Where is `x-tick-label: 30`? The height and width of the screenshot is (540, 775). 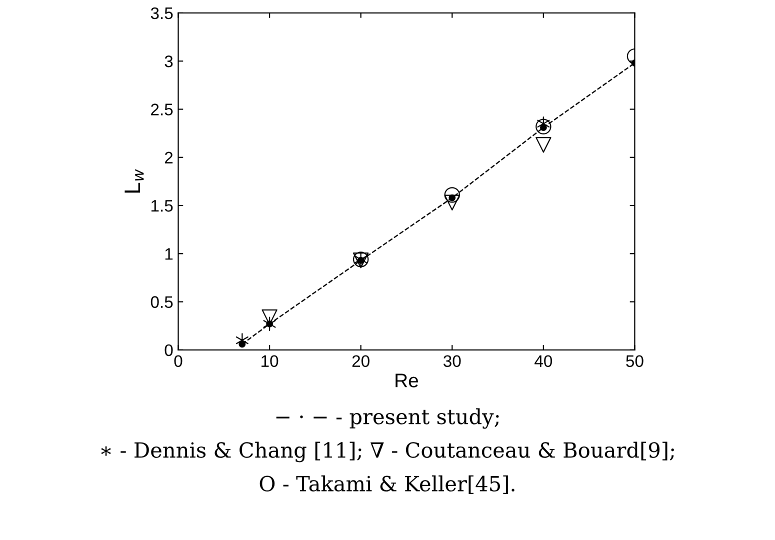 x-tick-label: 30 is located at coordinates (452, 361).